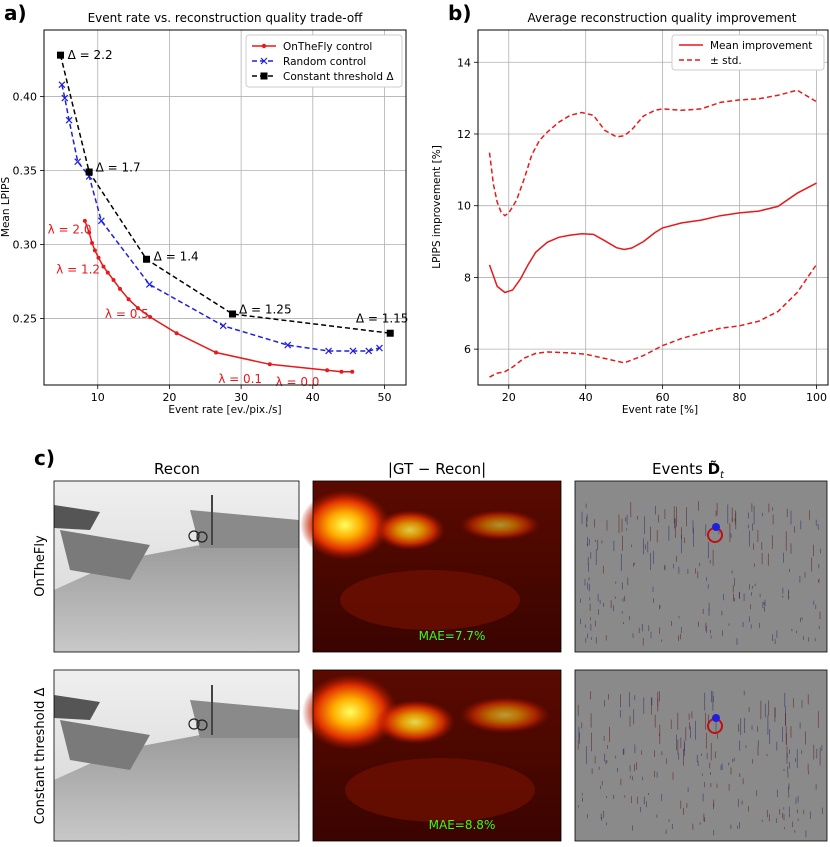  Describe the element at coordinates (660, 410) in the screenshot. I see `panel-b-xlabel: Event rate [%]` at that location.